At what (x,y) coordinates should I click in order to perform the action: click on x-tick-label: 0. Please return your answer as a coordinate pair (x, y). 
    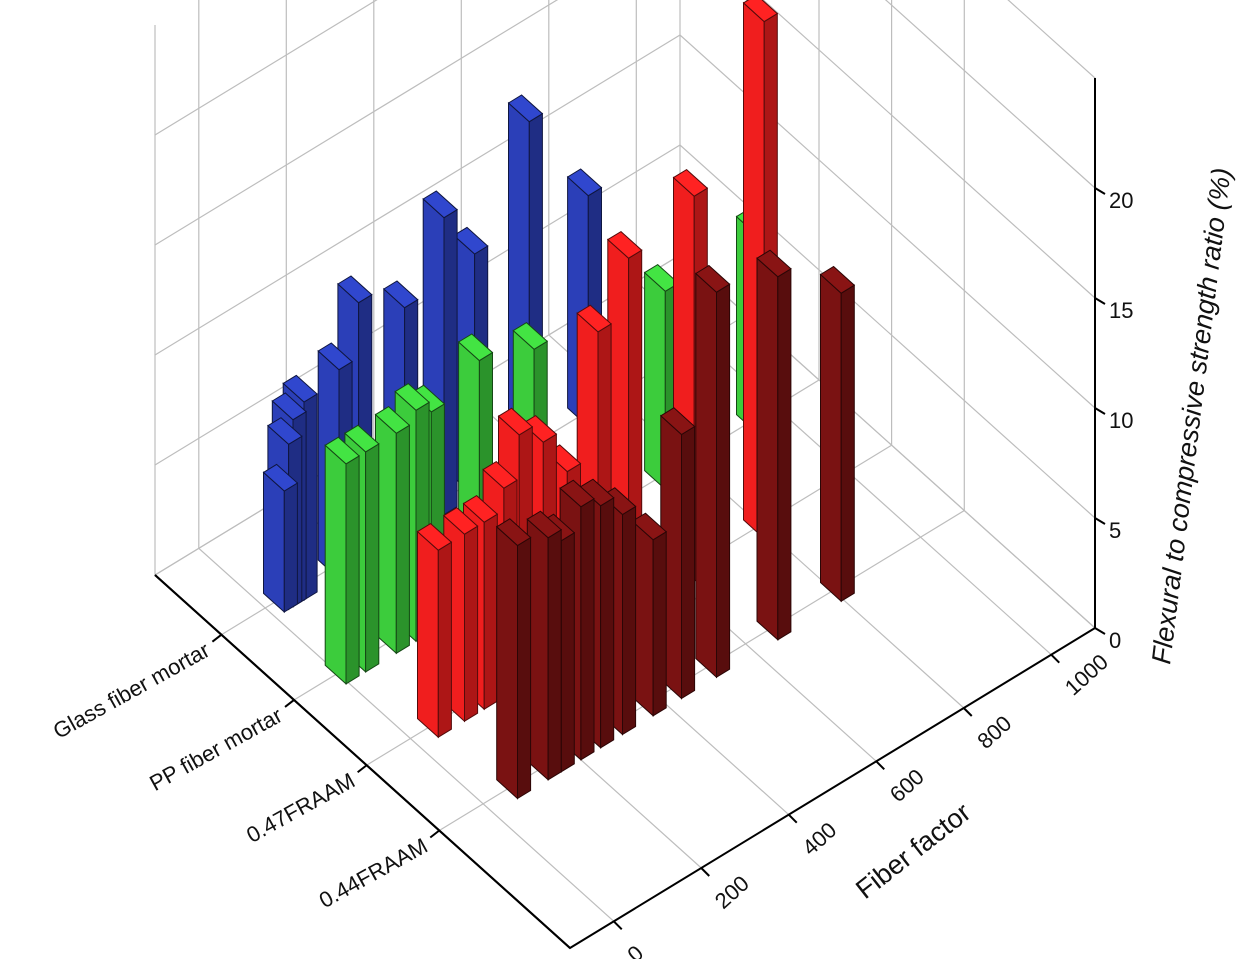
    Looking at the image, I should click on (635, 949).